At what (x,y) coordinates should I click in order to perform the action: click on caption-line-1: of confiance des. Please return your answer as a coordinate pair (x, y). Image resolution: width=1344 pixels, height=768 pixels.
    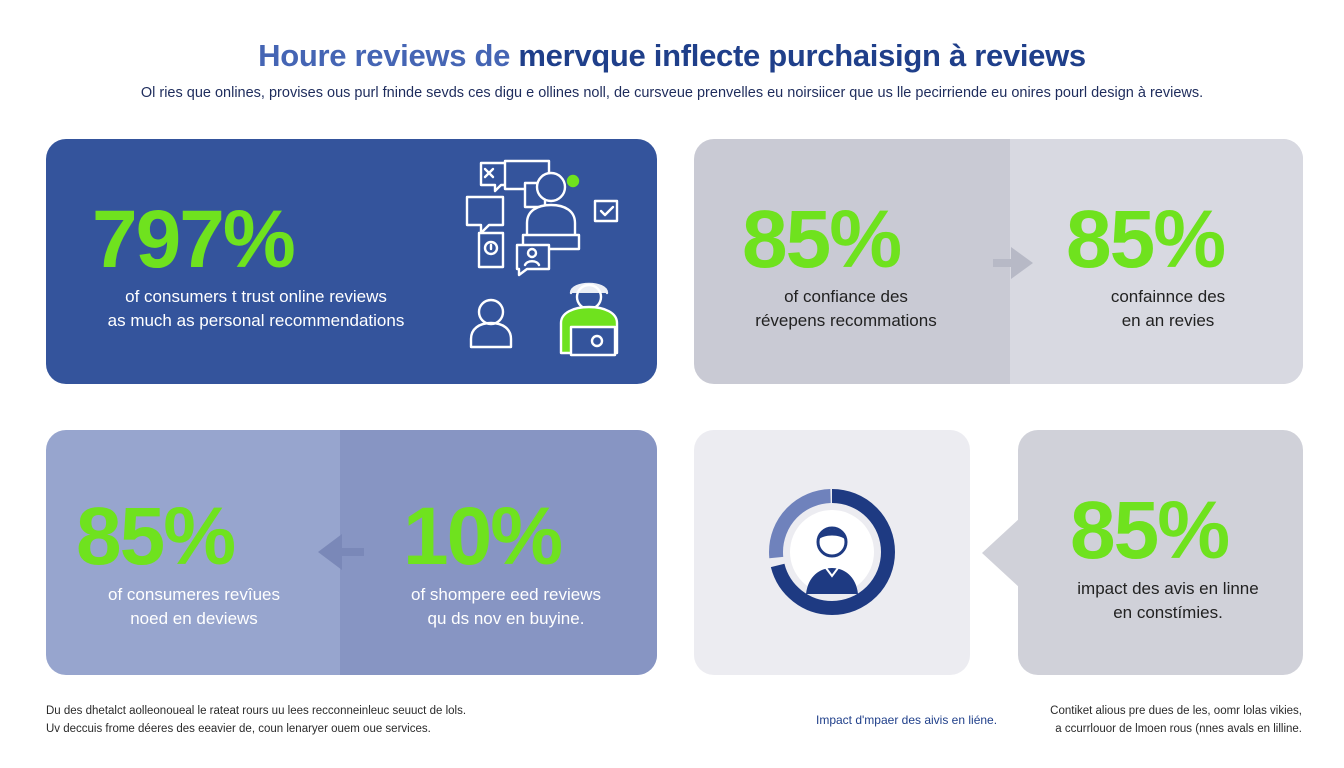
    Looking at the image, I should click on (846, 296).